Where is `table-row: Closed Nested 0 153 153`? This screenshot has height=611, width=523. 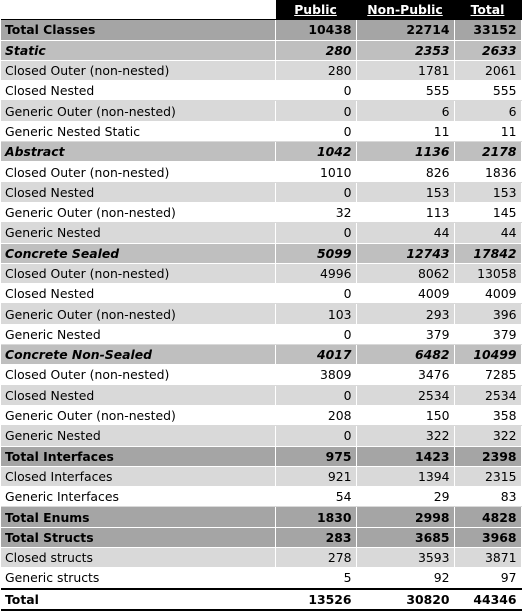 table-row: Closed Nested 0 153 153 is located at coordinates (261, 192).